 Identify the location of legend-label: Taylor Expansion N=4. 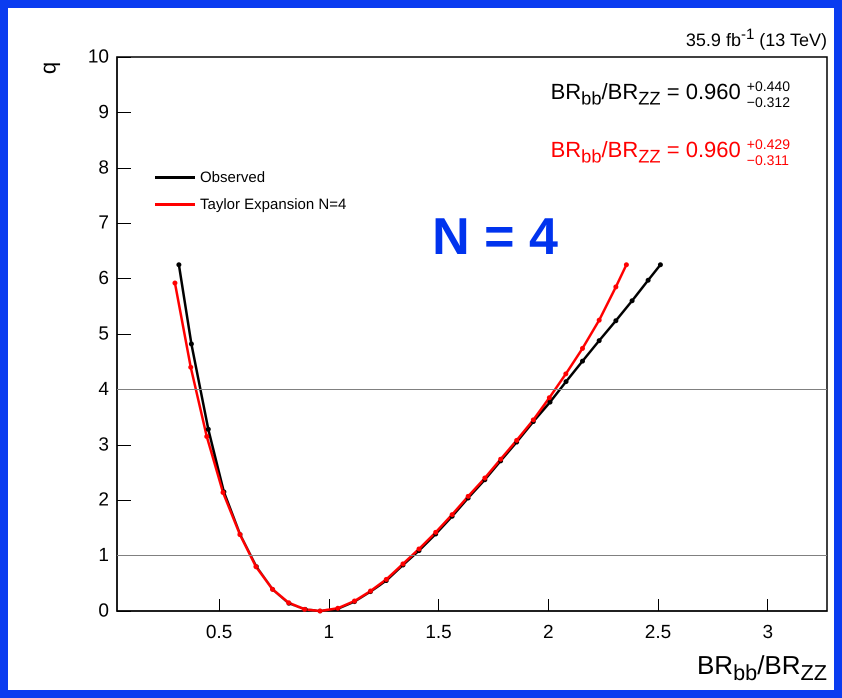
(273, 204).